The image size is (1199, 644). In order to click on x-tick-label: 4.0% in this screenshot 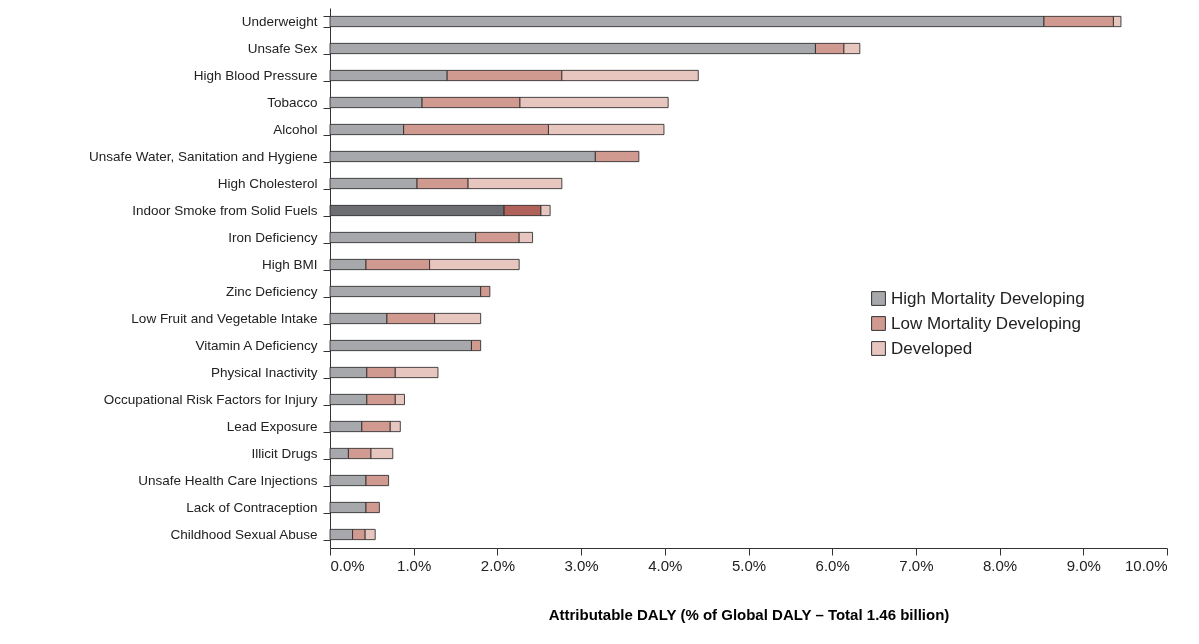, I will do `click(665, 565)`.